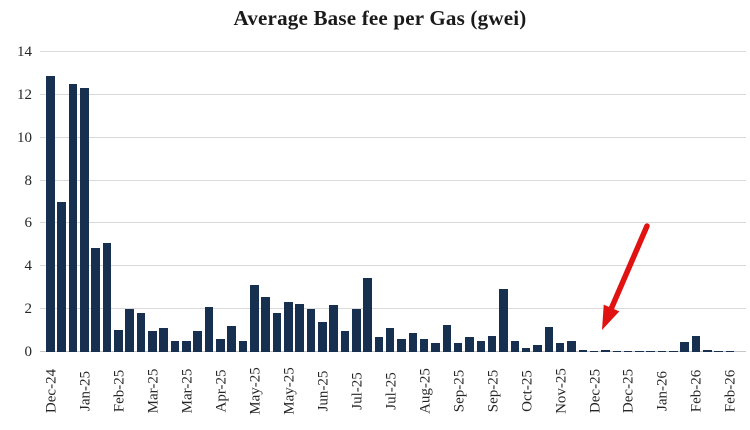  What do you see at coordinates (28, 223) in the screenshot?
I see `y-axis-tick-label: 6` at bounding box center [28, 223].